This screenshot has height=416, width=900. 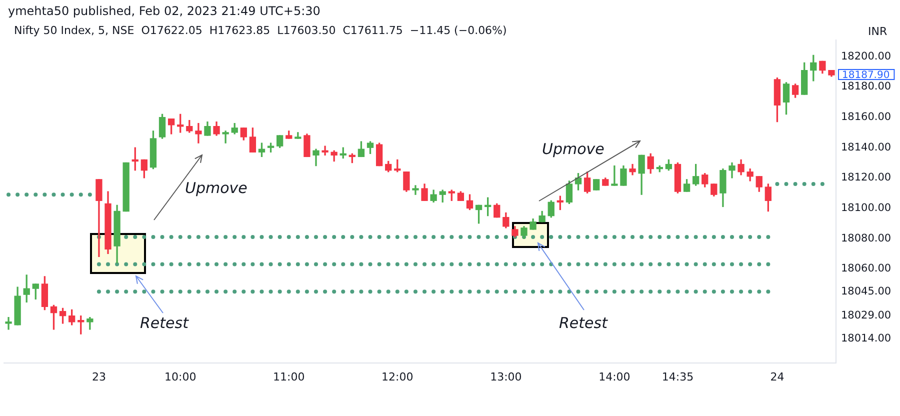 I want to click on y-axis-title: INR, so click(x=878, y=31).